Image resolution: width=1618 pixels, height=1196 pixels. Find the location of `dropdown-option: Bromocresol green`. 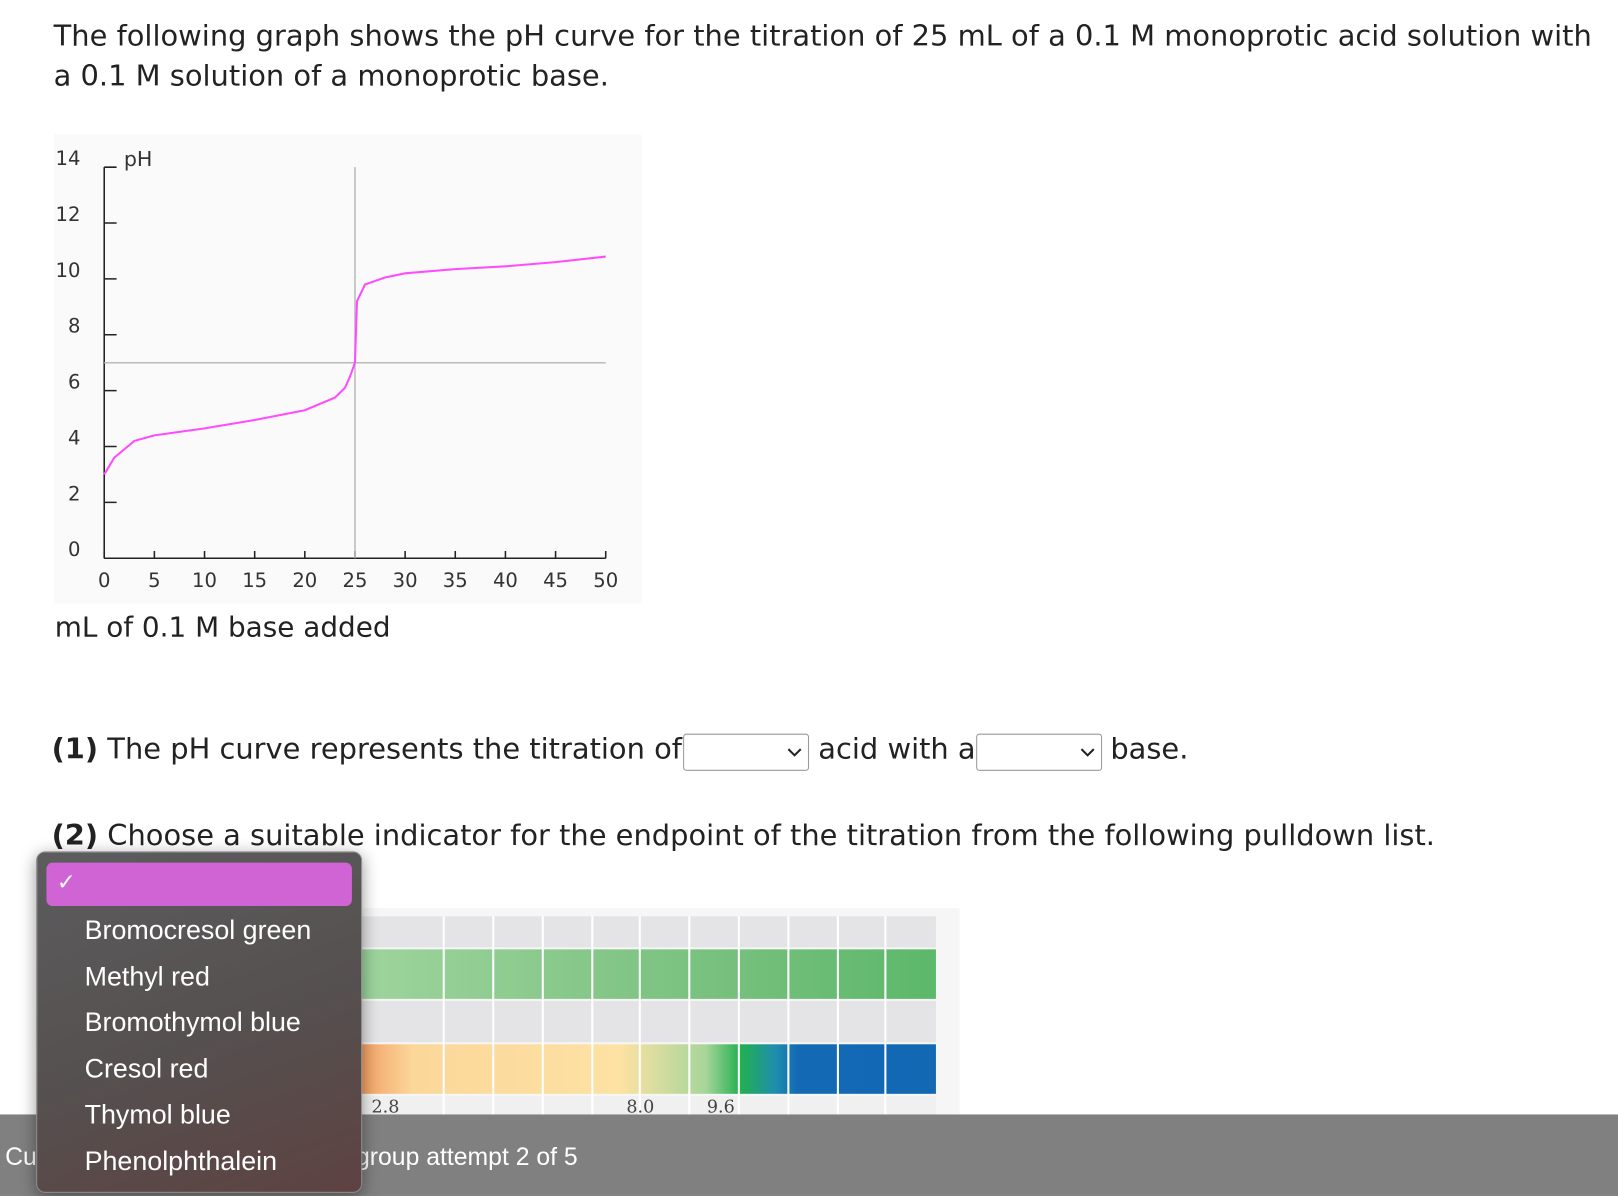

dropdown-option: Bromocresol green is located at coordinates (198, 930).